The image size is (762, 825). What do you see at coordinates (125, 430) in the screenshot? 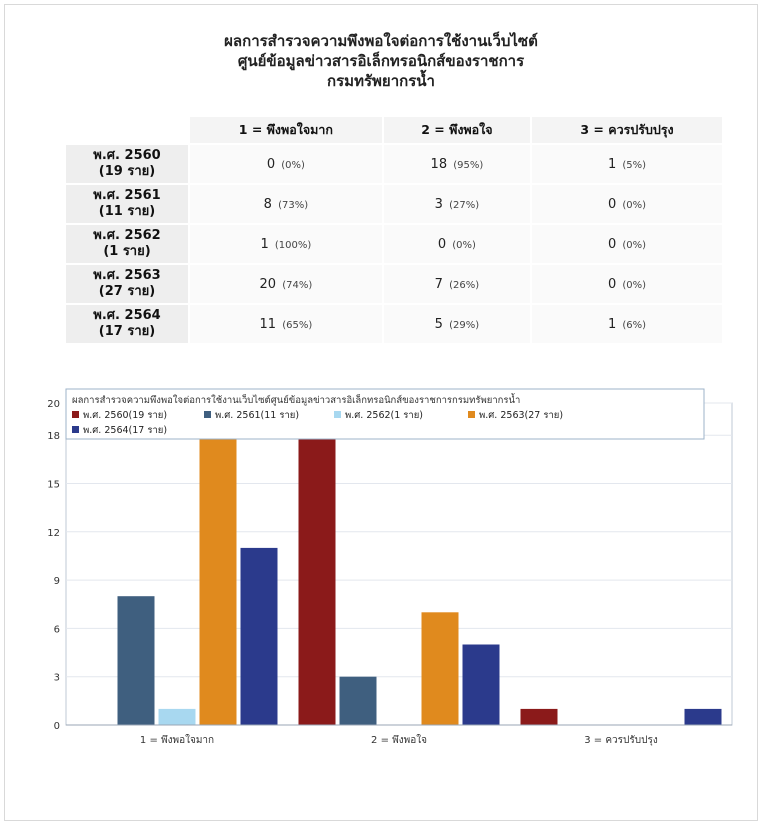
I see `legend-item-label: พ.ศ. 2564(17 ราย)` at bounding box center [125, 430].